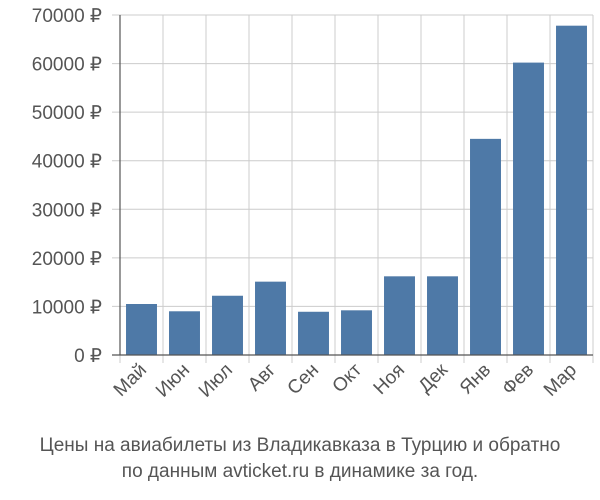 The image size is (600, 500). I want to click on y-tick-label: 40000 ₽, so click(67, 162).